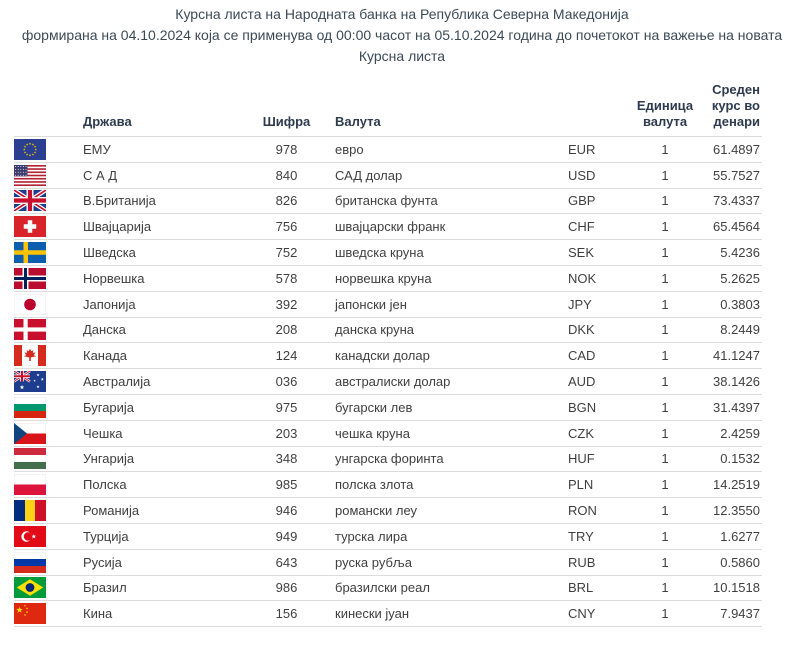 The width and height of the screenshot is (804, 649). What do you see at coordinates (581, 253) in the screenshot?
I see `iso-code: SEK` at bounding box center [581, 253].